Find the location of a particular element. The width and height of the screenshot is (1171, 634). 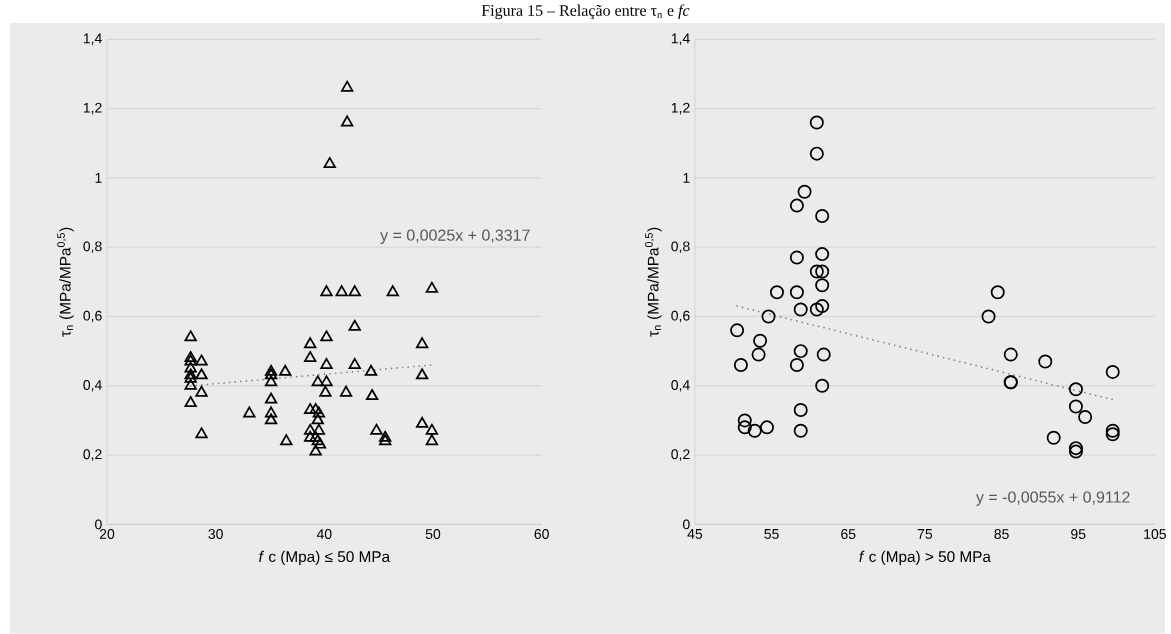

x-tick-label: 95 is located at coordinates (1078, 534).